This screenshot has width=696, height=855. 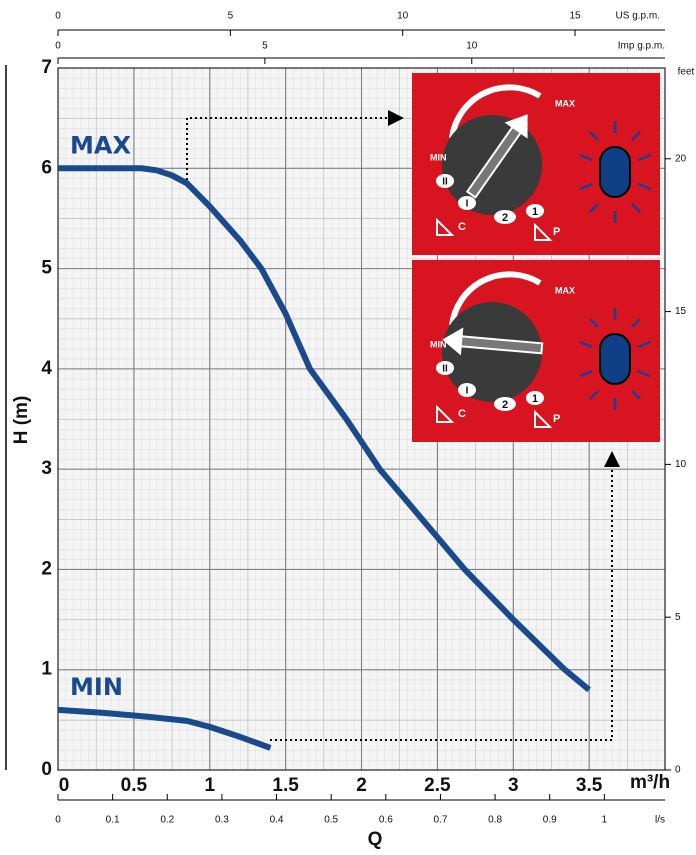 I want to click on x-tick-label: 3.5, so click(x=589, y=785).